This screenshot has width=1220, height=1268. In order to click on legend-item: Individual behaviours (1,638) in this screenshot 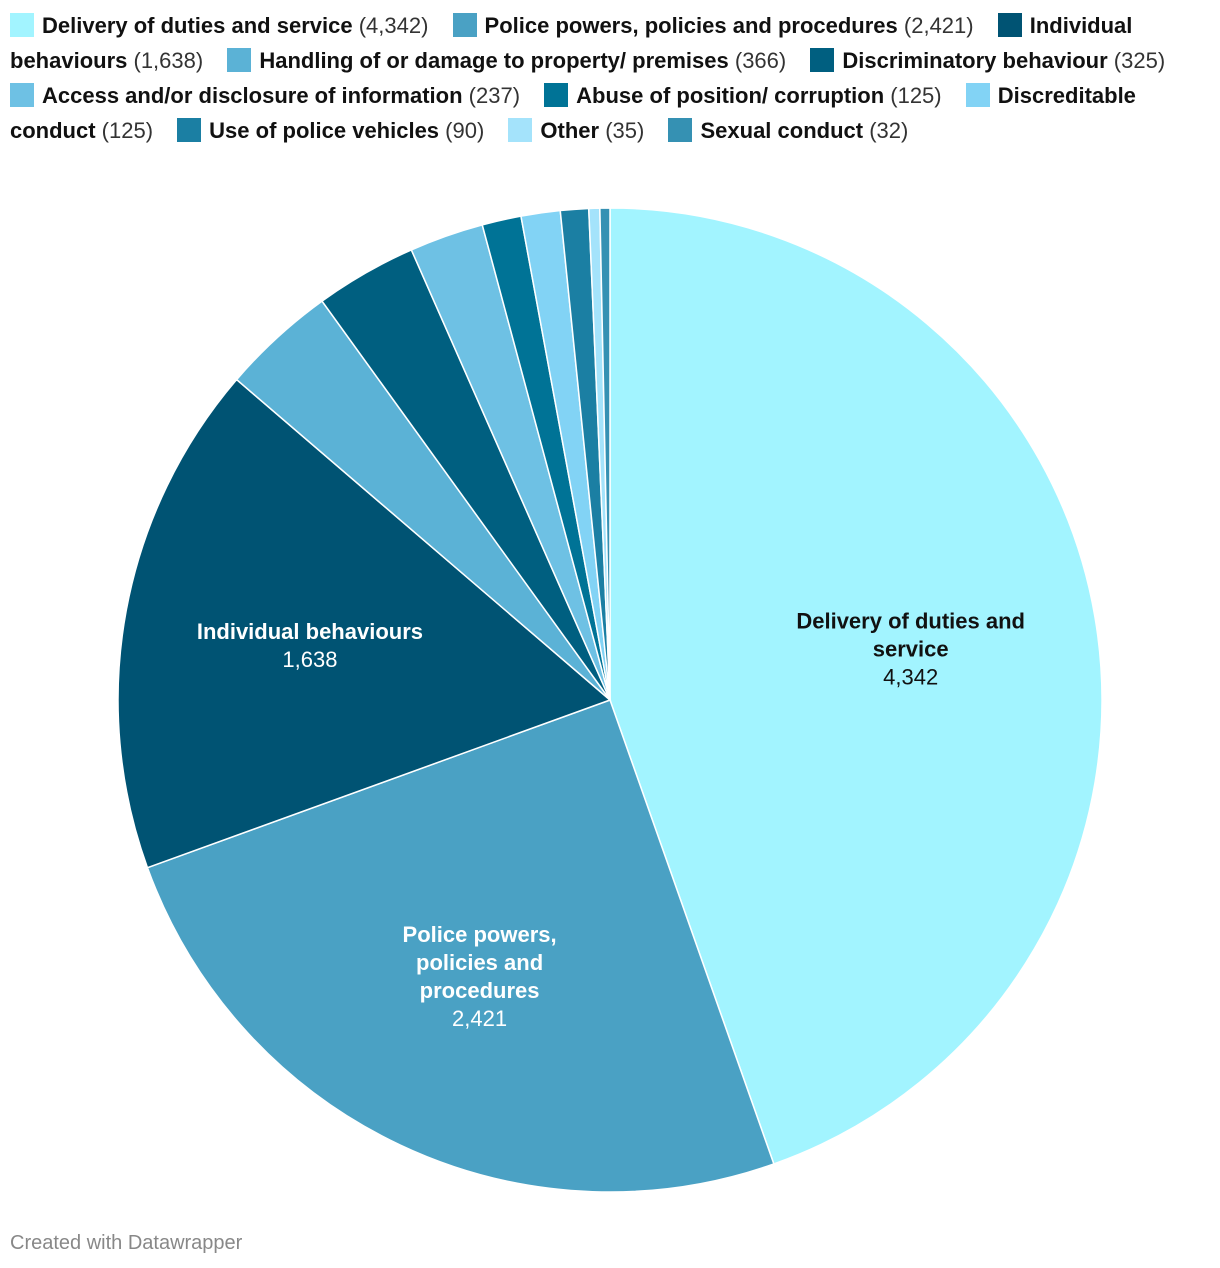, I will do `click(571, 43)`.